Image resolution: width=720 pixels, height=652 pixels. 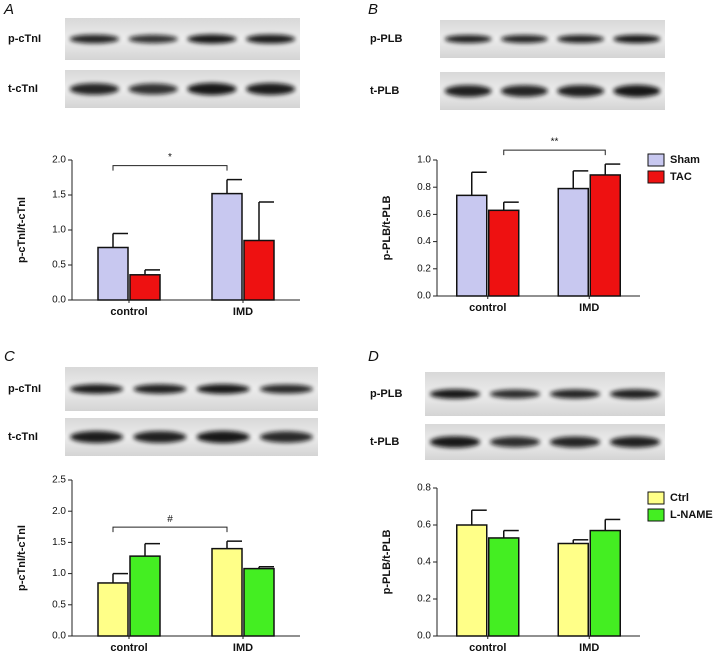 What do you see at coordinates (679, 498) in the screenshot?
I see `legend-label: Ctrl` at bounding box center [679, 498].